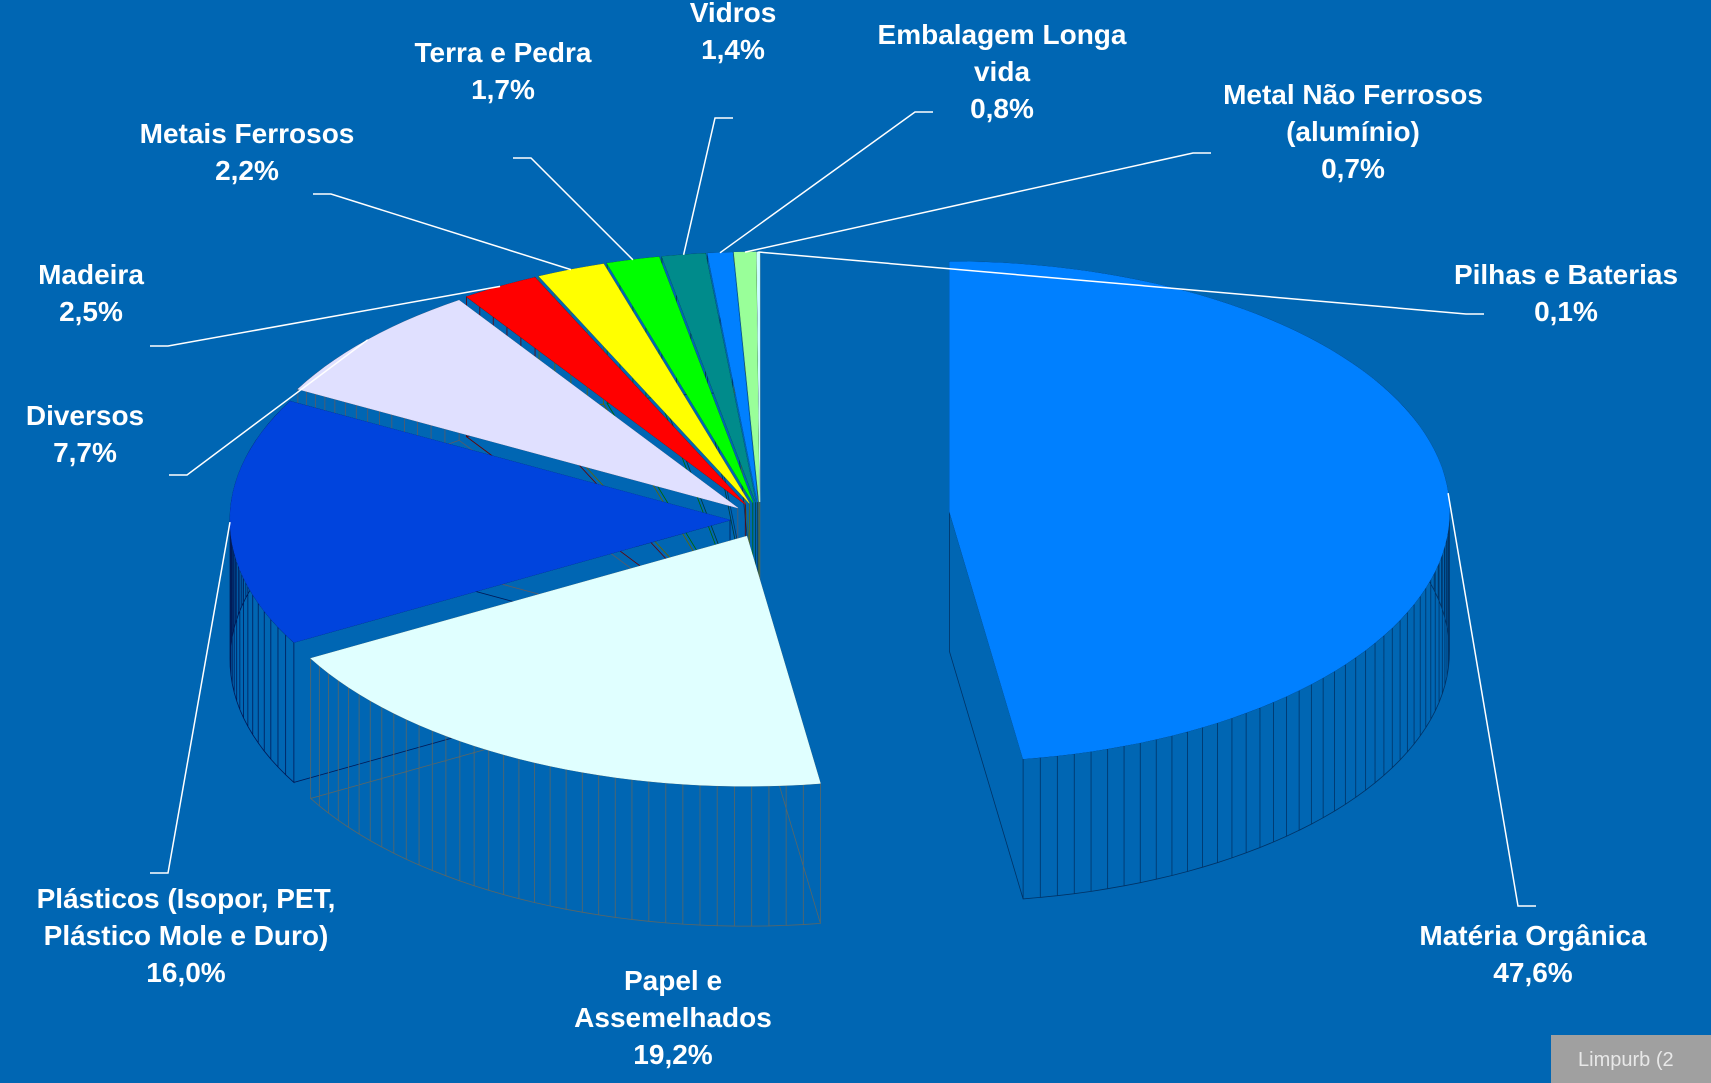 The width and height of the screenshot is (1711, 1083). I want to click on value-label: 1,4%, so click(733, 49).